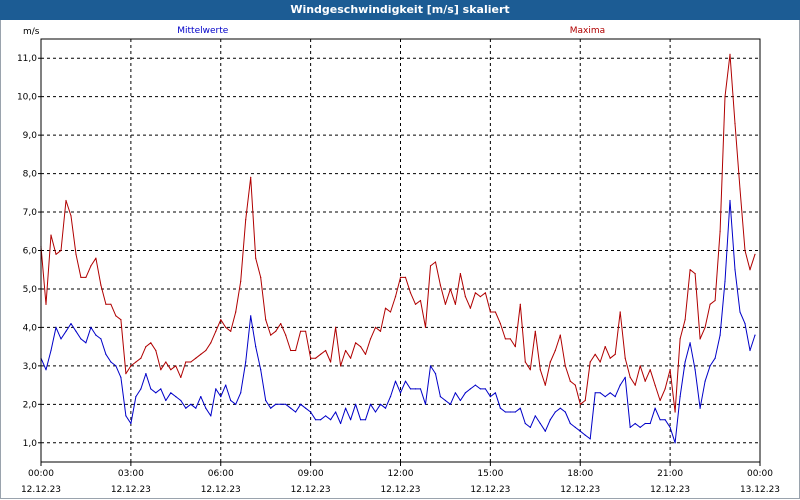 The image size is (800, 500). What do you see at coordinates (30, 367) in the screenshot?
I see `y-tick-label: 3,0` at bounding box center [30, 367].